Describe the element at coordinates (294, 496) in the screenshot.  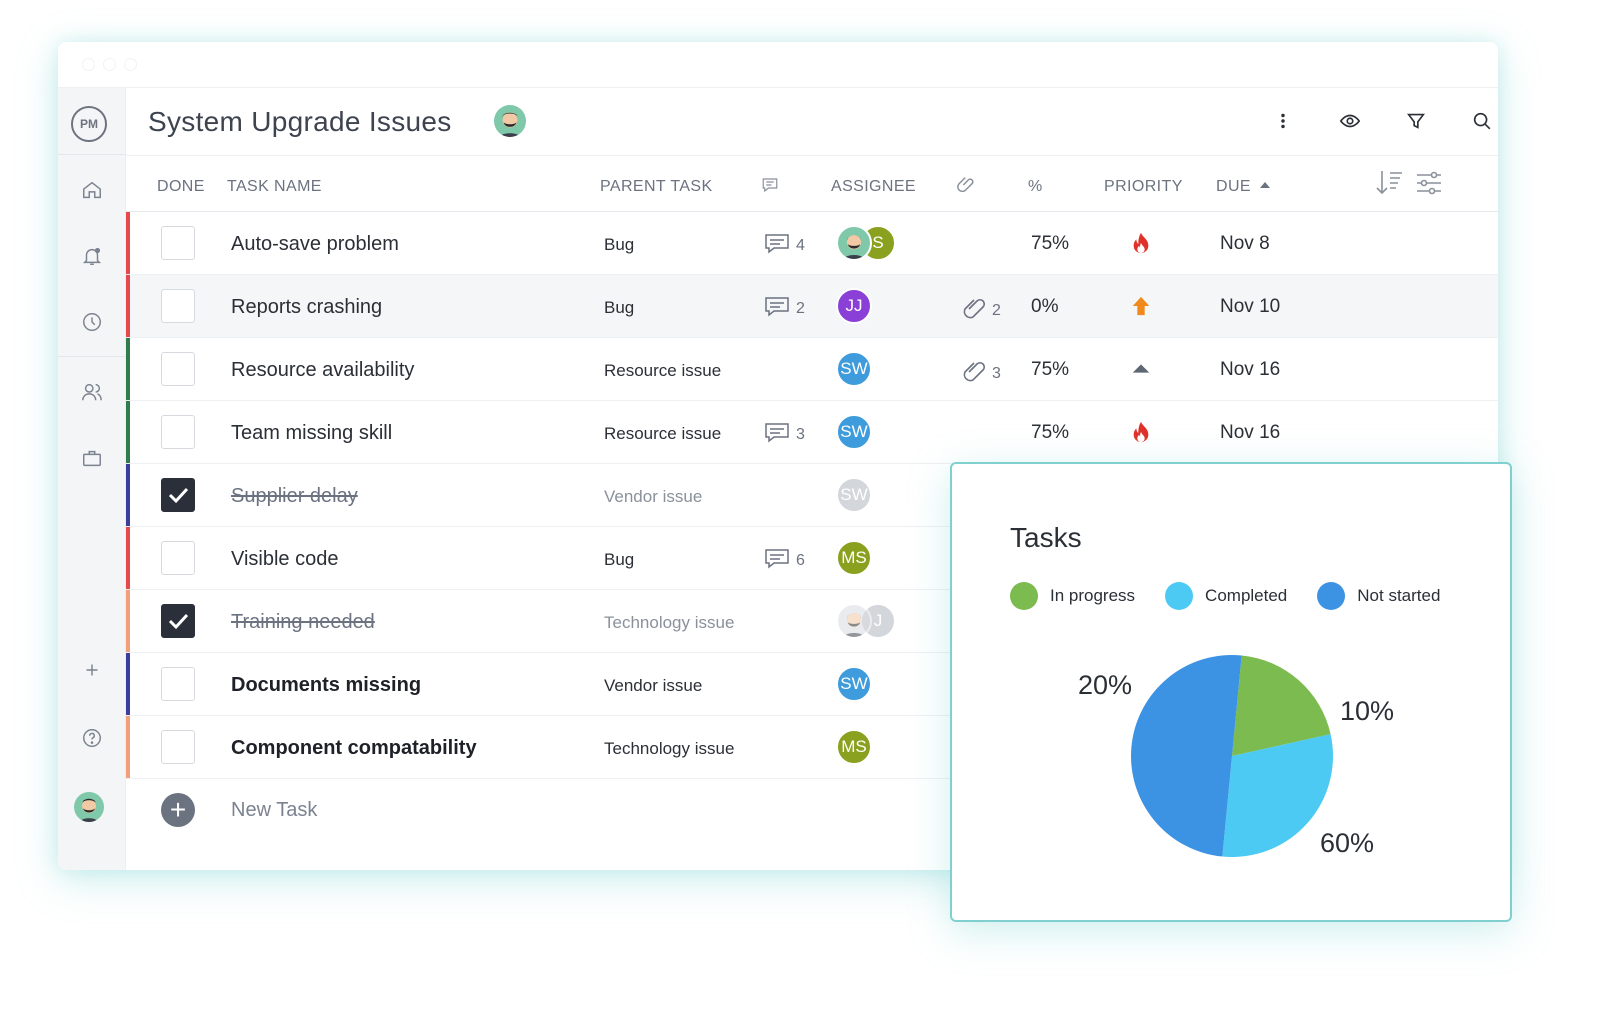
I see `task-name: Supplier delay` at that location.